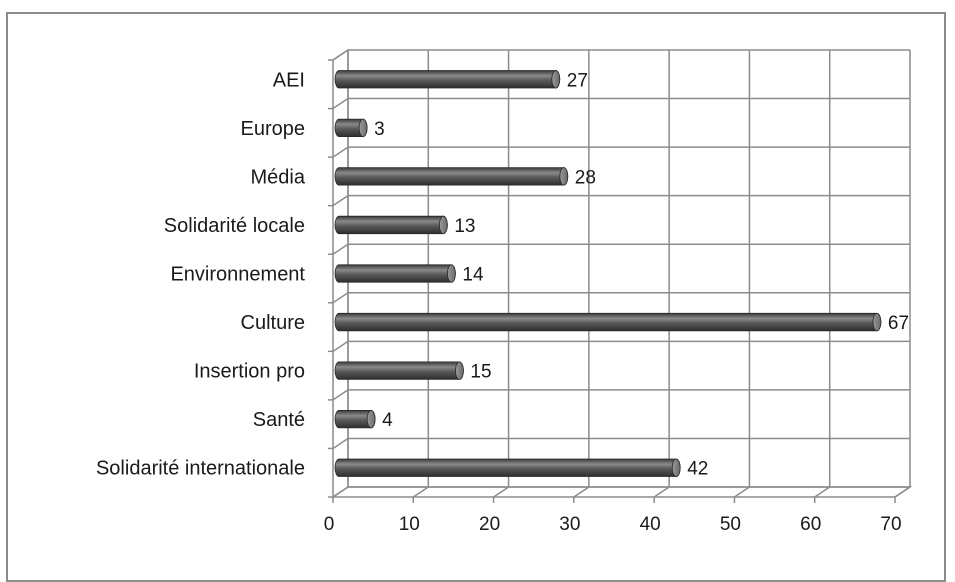 This screenshot has height=582, width=955. I want to click on data-label: 13, so click(464, 226).